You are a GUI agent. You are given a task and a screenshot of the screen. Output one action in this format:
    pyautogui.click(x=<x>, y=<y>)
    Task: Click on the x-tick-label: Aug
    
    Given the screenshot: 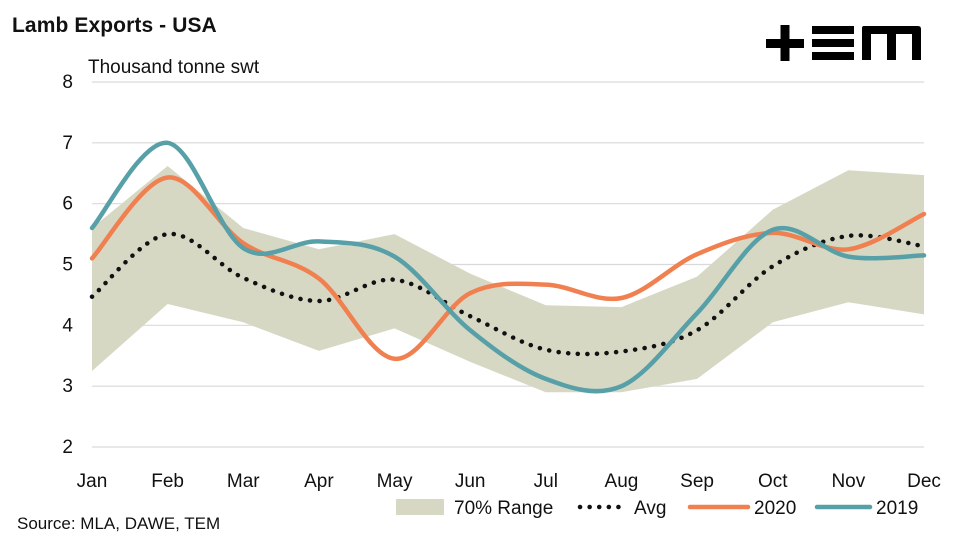 What is the action you would take?
    pyautogui.click(x=622, y=481)
    